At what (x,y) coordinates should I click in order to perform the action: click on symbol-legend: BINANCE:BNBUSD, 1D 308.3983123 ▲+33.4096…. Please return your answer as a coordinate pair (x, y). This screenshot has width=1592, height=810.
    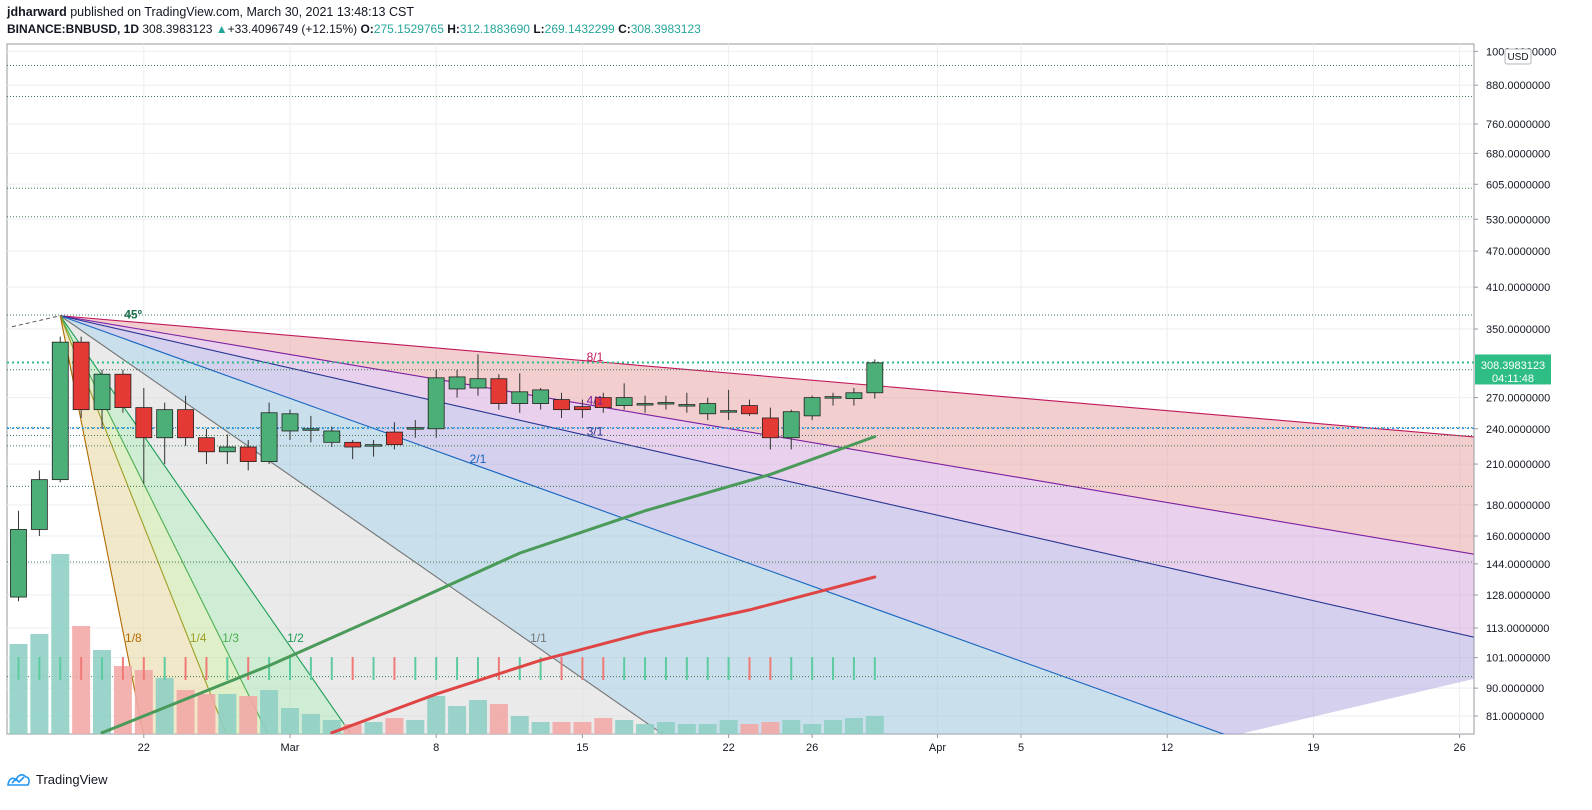
    Looking at the image, I should click on (354, 29).